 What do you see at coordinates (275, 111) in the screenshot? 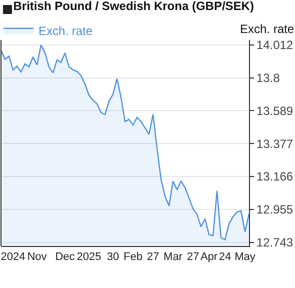
I see `y-tick-label: 13.589` at bounding box center [275, 111].